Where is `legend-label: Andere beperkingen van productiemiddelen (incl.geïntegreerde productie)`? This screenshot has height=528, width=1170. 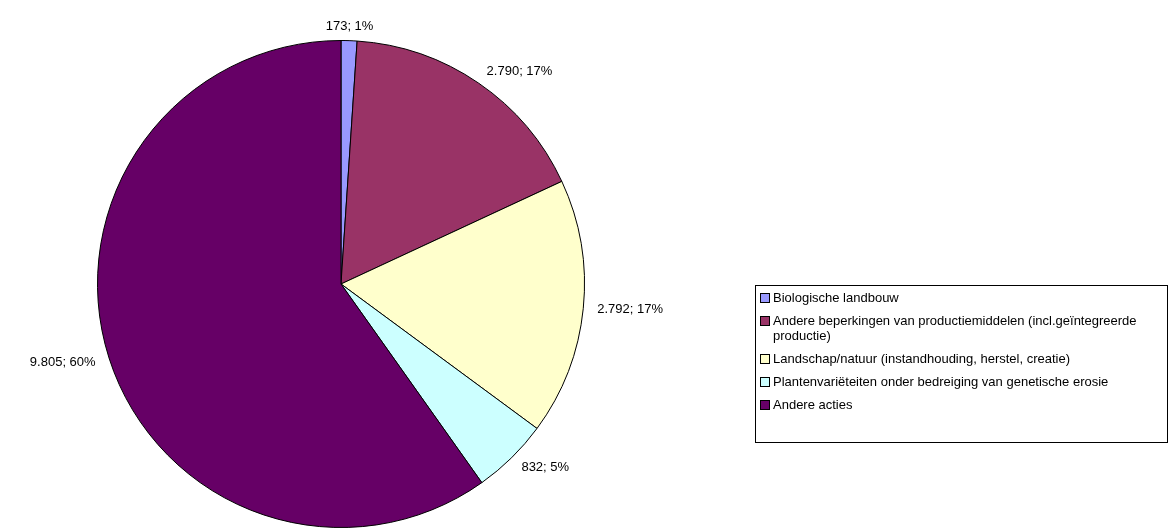 legend-label: Andere beperkingen van productiemiddelen (incl.geïntegreerde productie) is located at coordinates (955, 328).